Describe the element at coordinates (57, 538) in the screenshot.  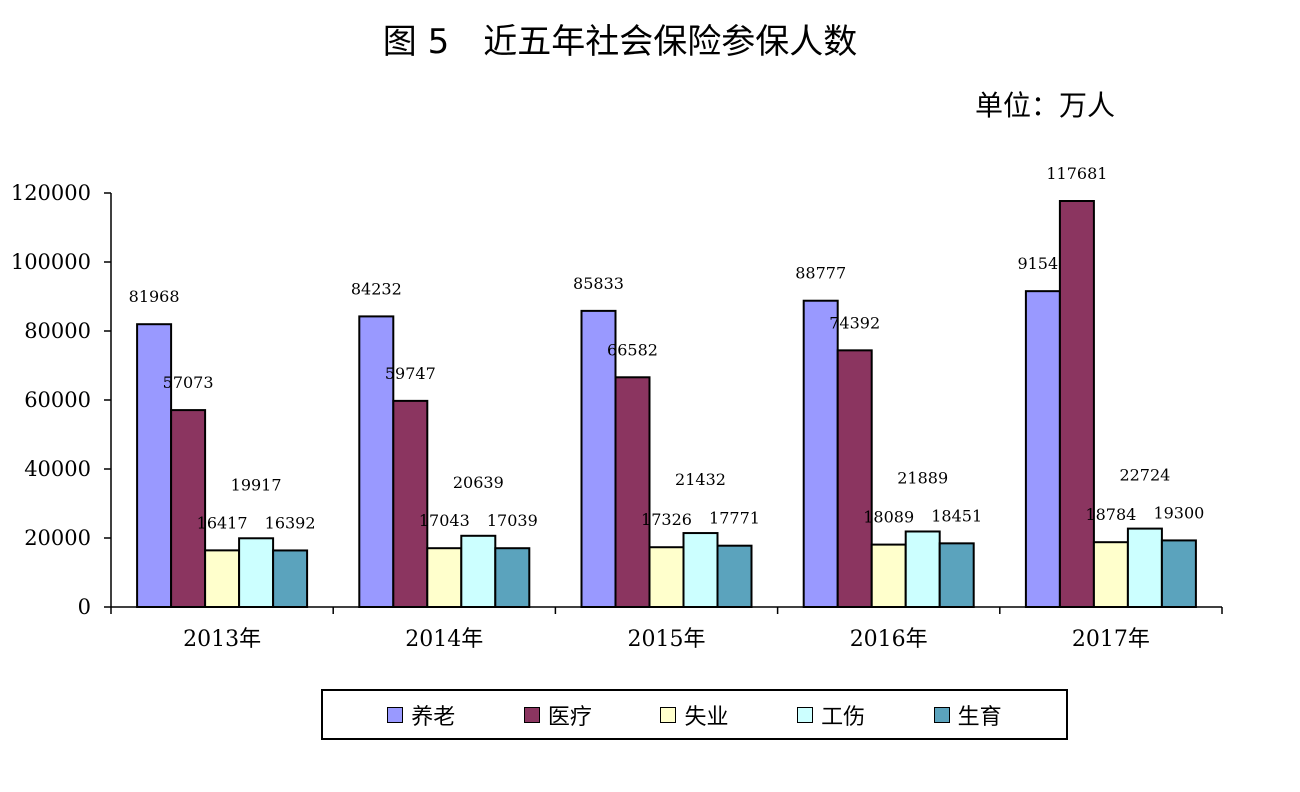
I see `y-tick-label: 20000` at that location.